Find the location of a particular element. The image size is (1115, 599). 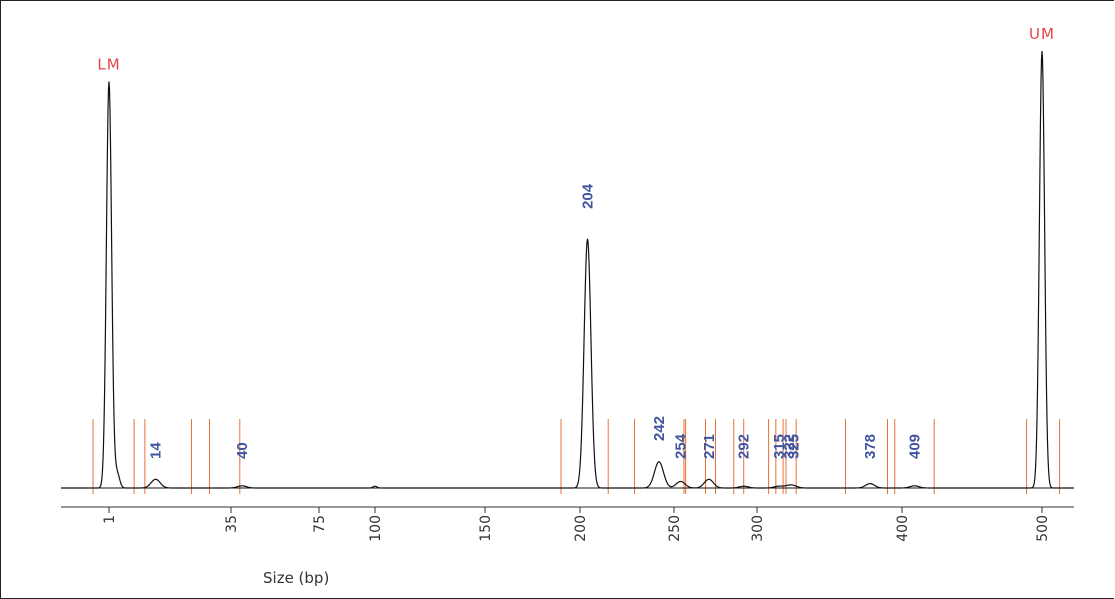

x-axis-label: Size (bp) is located at coordinates (296, 578).